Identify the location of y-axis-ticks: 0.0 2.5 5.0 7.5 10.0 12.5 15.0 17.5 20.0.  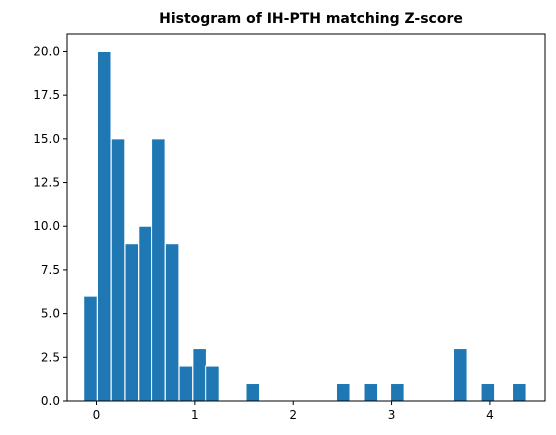
(50, 226).